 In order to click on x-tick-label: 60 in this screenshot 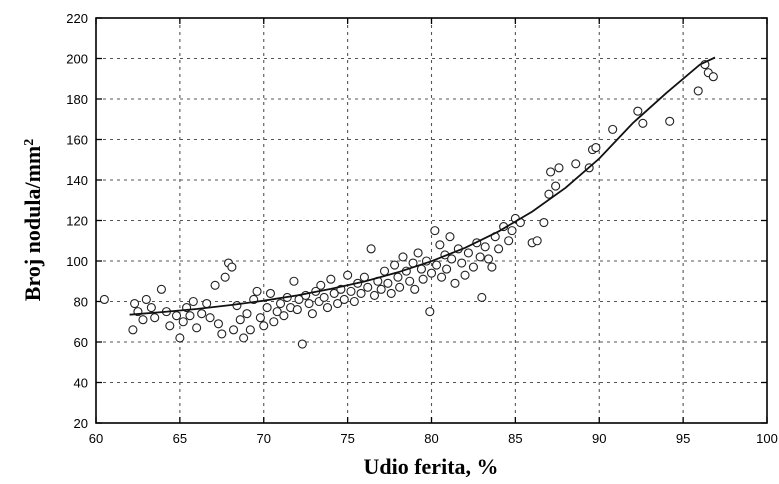, I will do `click(96, 438)`.